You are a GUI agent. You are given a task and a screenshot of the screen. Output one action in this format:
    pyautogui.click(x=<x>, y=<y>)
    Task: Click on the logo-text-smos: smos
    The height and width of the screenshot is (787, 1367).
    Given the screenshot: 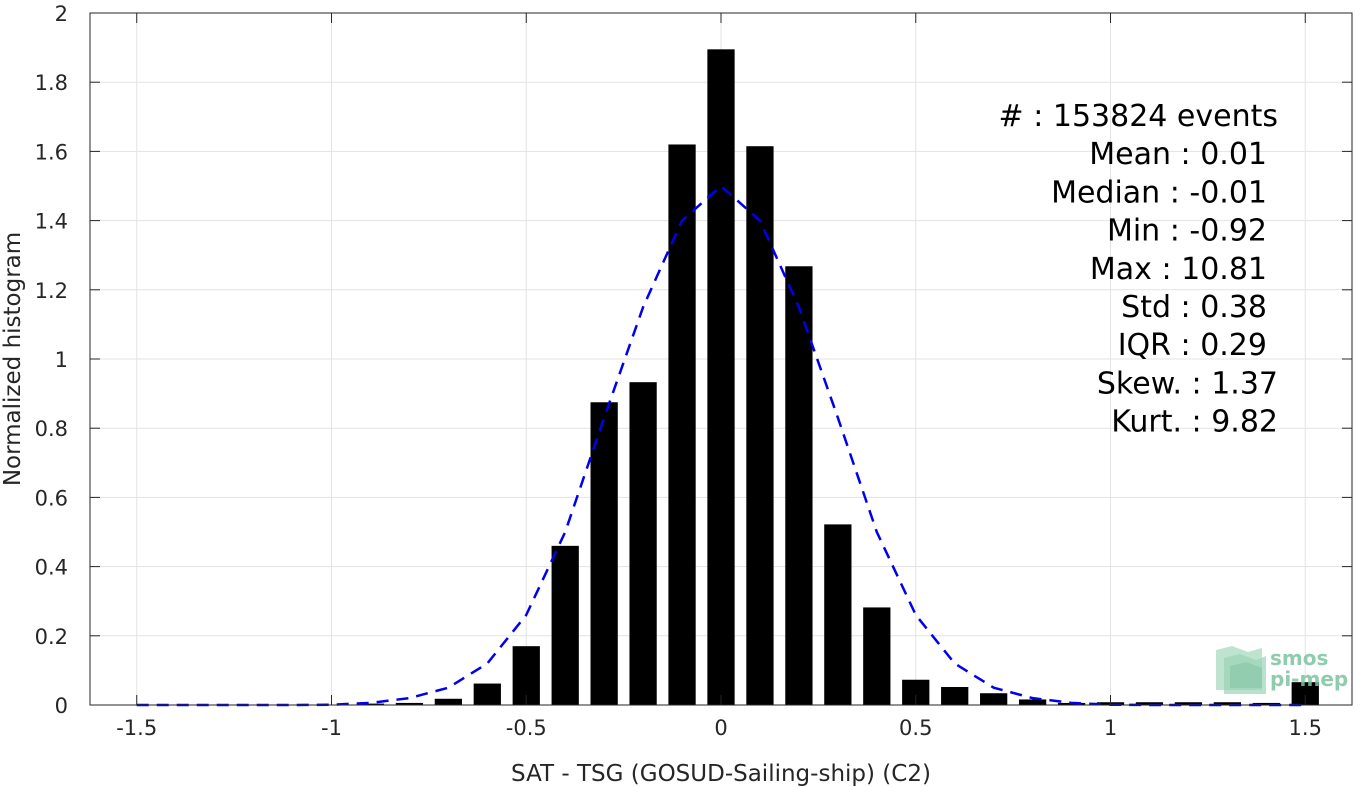 What is the action you would take?
    pyautogui.click(x=1299, y=658)
    